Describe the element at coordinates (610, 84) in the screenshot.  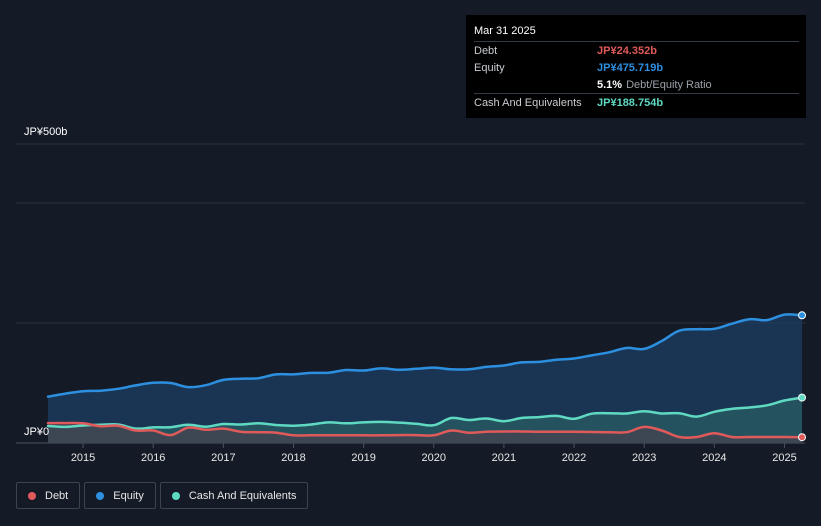
I see `tooltip-ratio-value: 5.1%` at that location.